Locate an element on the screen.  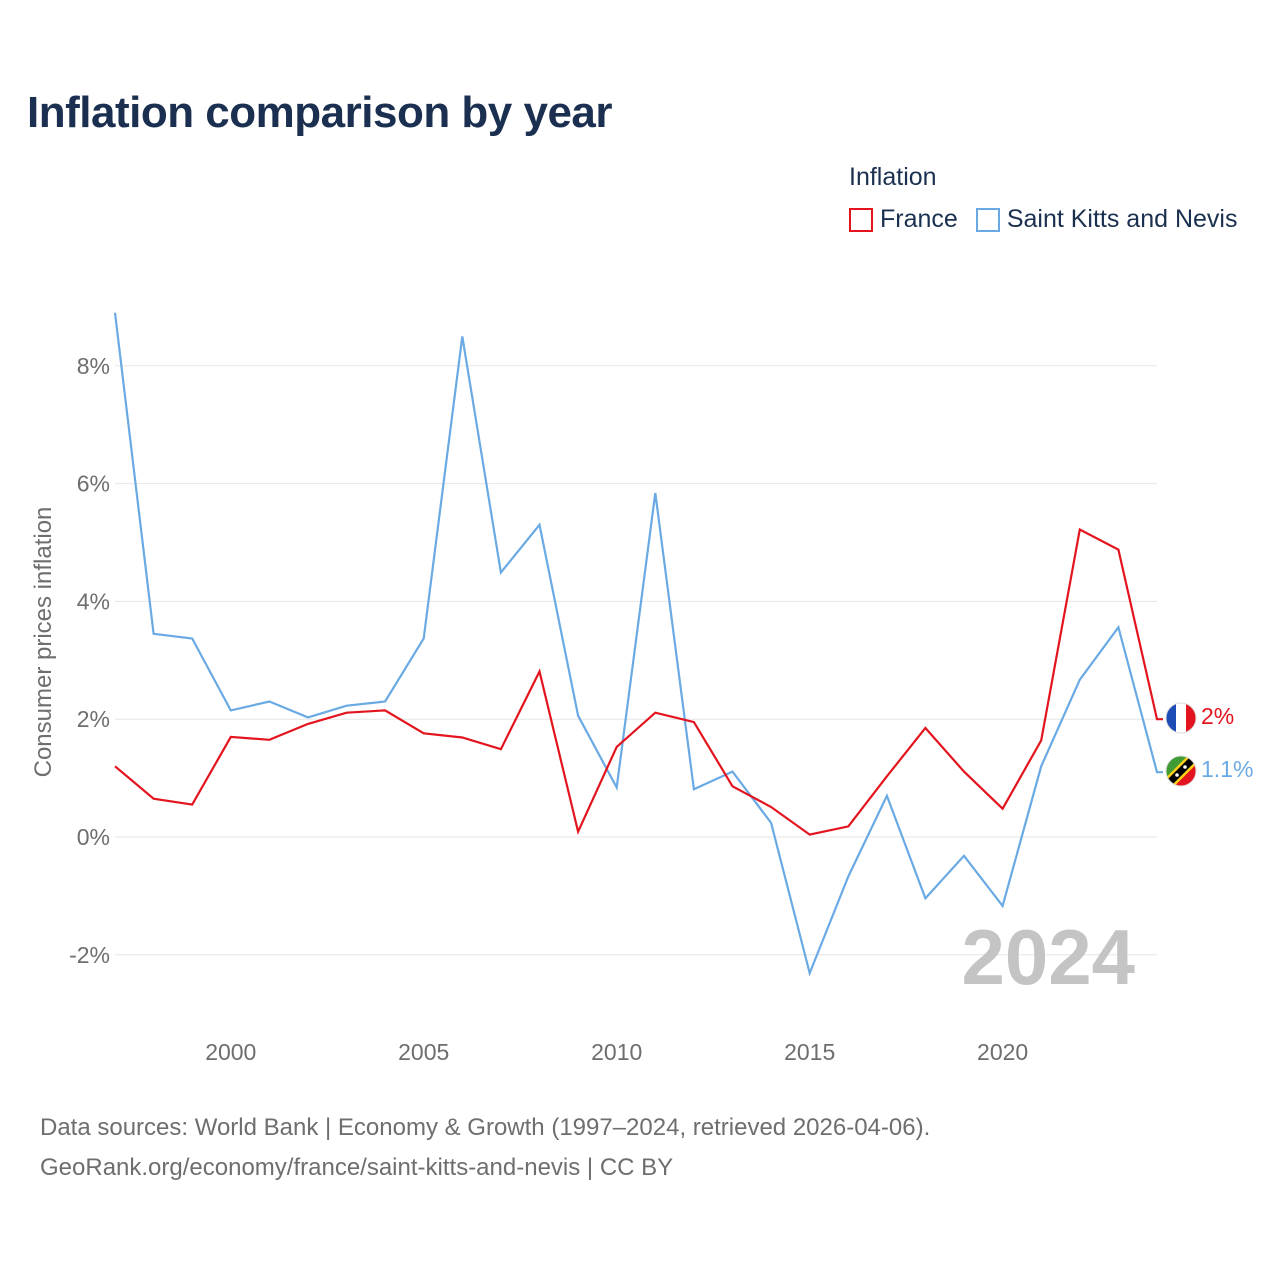
legend-swatch-france is located at coordinates (861, 219).